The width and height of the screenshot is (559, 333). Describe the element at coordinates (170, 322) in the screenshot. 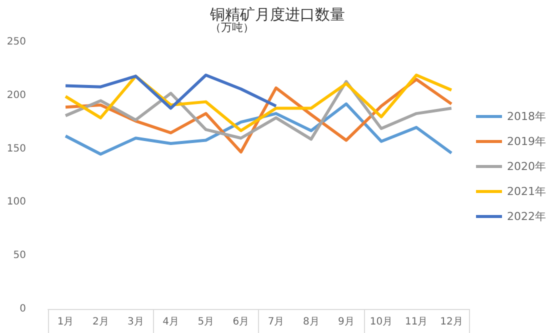

I see `x-tick-label: 4月` at that location.